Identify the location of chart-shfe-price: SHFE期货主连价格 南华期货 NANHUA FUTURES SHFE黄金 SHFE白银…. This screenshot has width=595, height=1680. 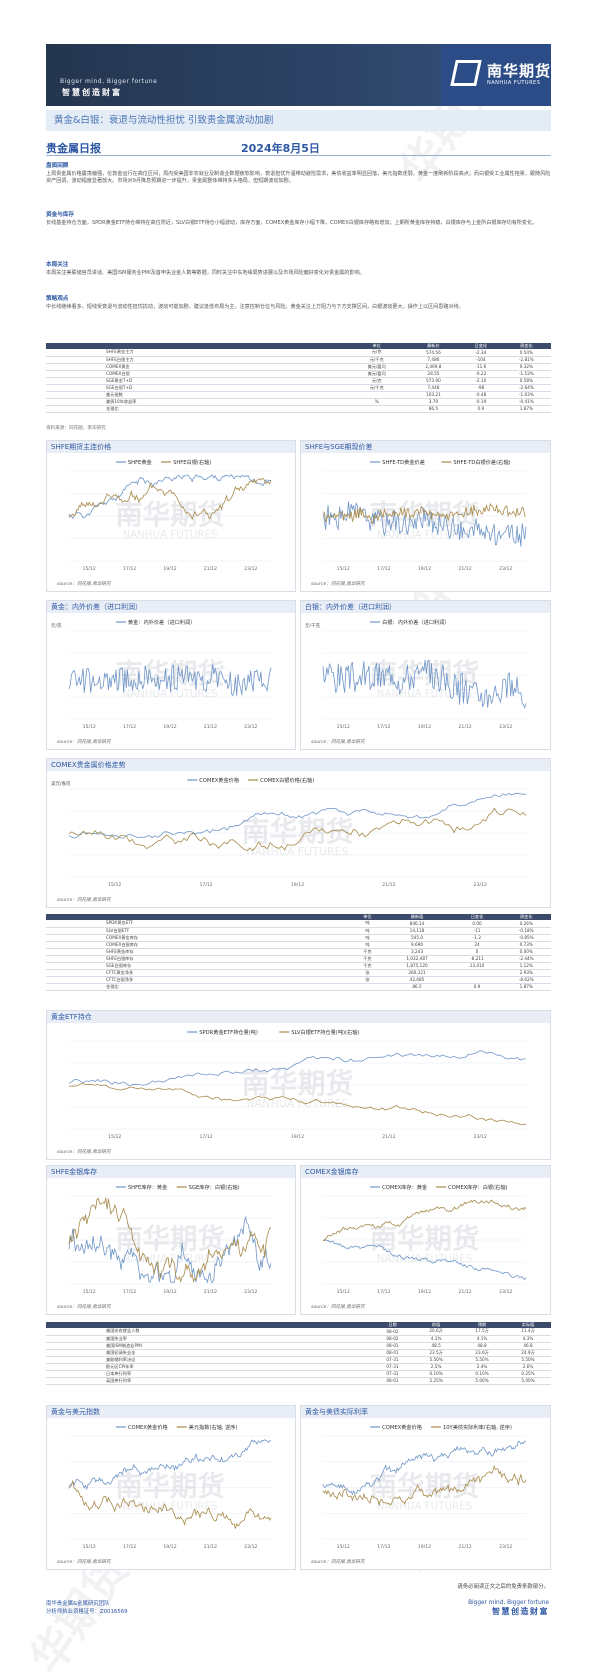
(171, 516).